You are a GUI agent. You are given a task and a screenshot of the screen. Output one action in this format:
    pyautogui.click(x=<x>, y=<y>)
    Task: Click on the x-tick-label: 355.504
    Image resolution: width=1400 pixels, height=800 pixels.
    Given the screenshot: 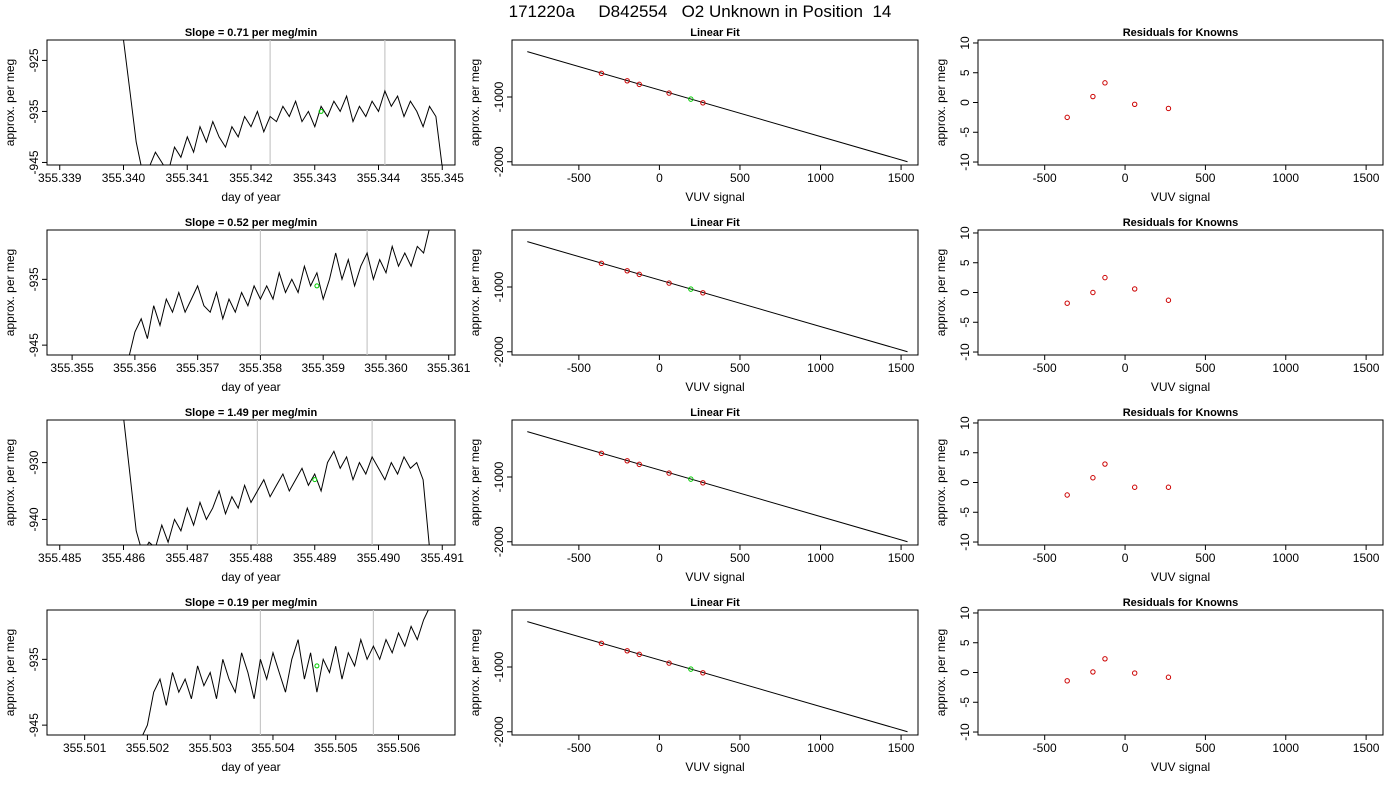 What is the action you would take?
    pyautogui.click(x=273, y=748)
    